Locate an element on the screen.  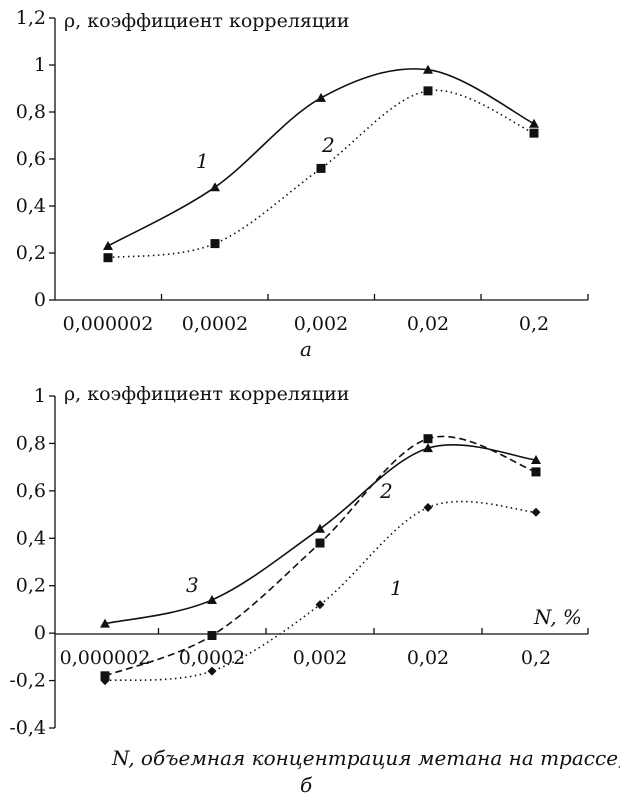
series-label-b-2: 2 is located at coordinates (386, 491).